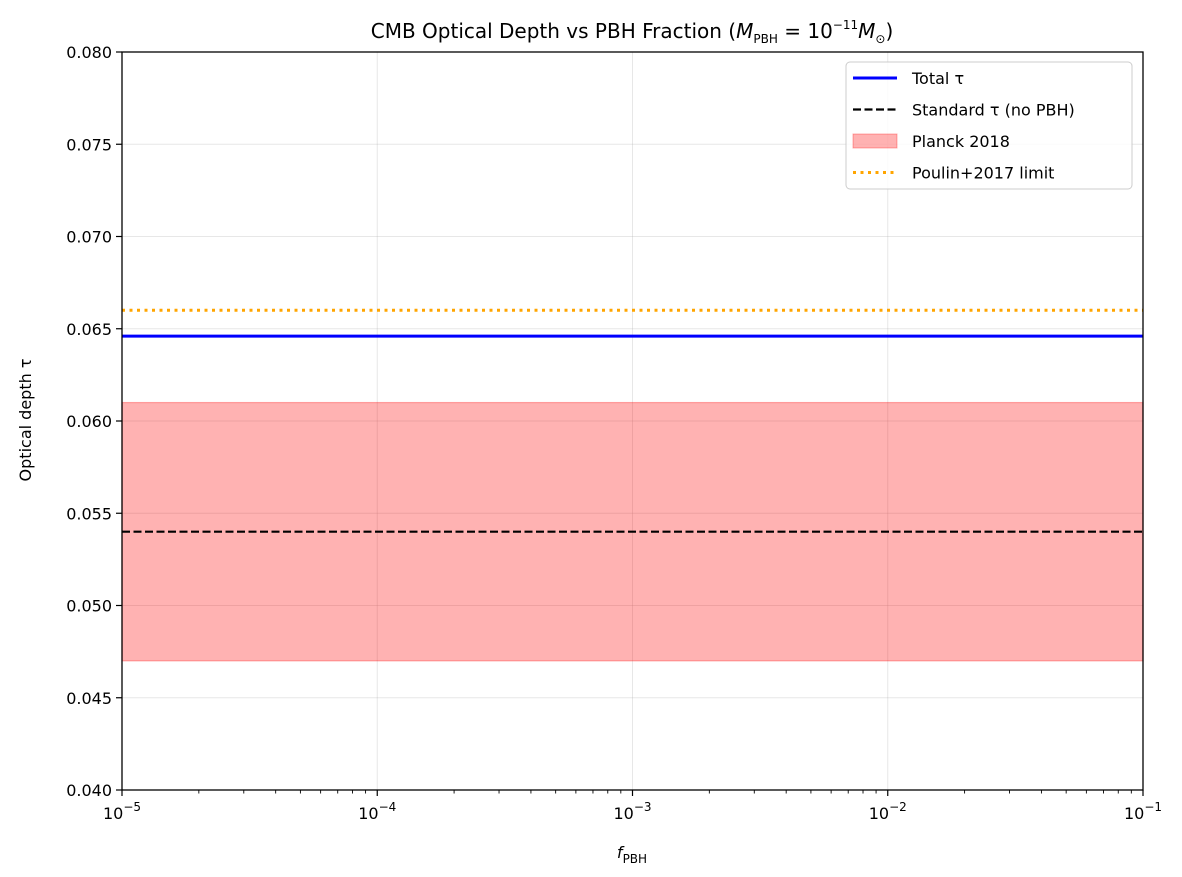 The image size is (1182, 877). I want to click on y-tick-label: 0.060, so click(89, 421).